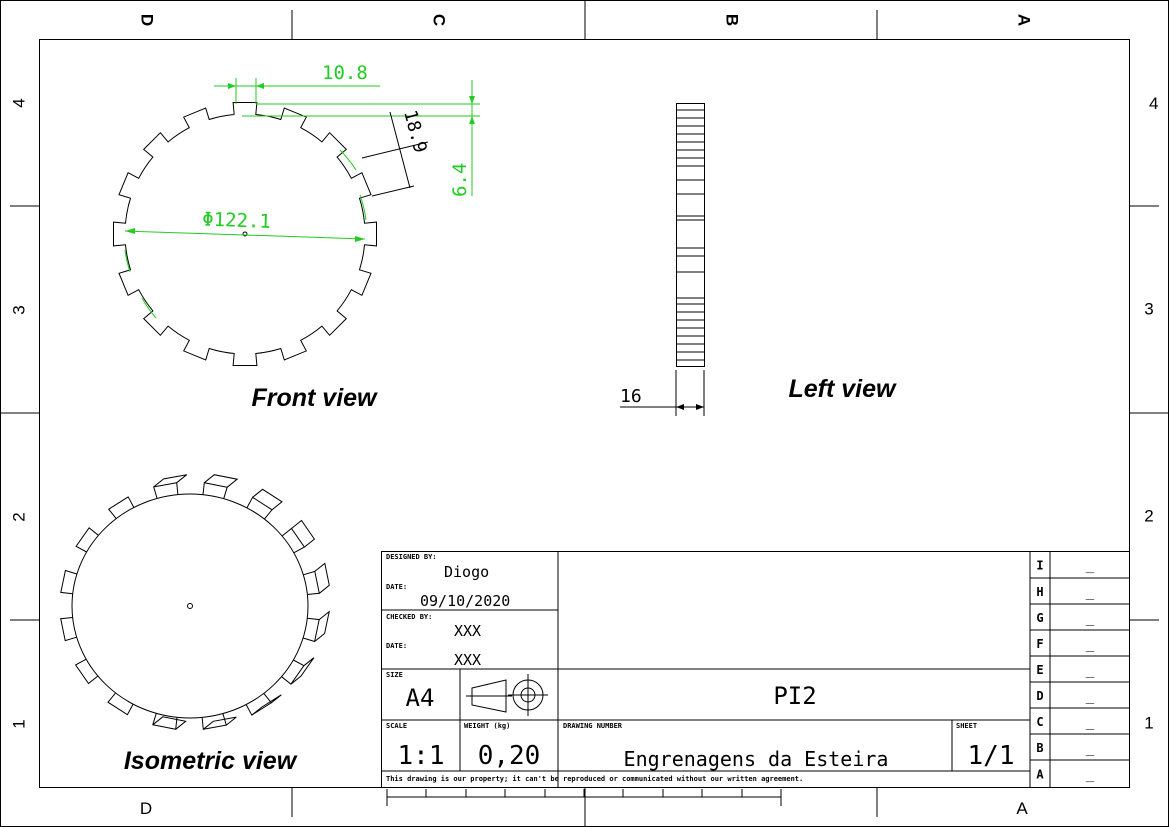 This screenshot has height=827, width=1169. Describe the element at coordinates (732, 20) in the screenshot. I see `zone-col-top-b: B` at that location.